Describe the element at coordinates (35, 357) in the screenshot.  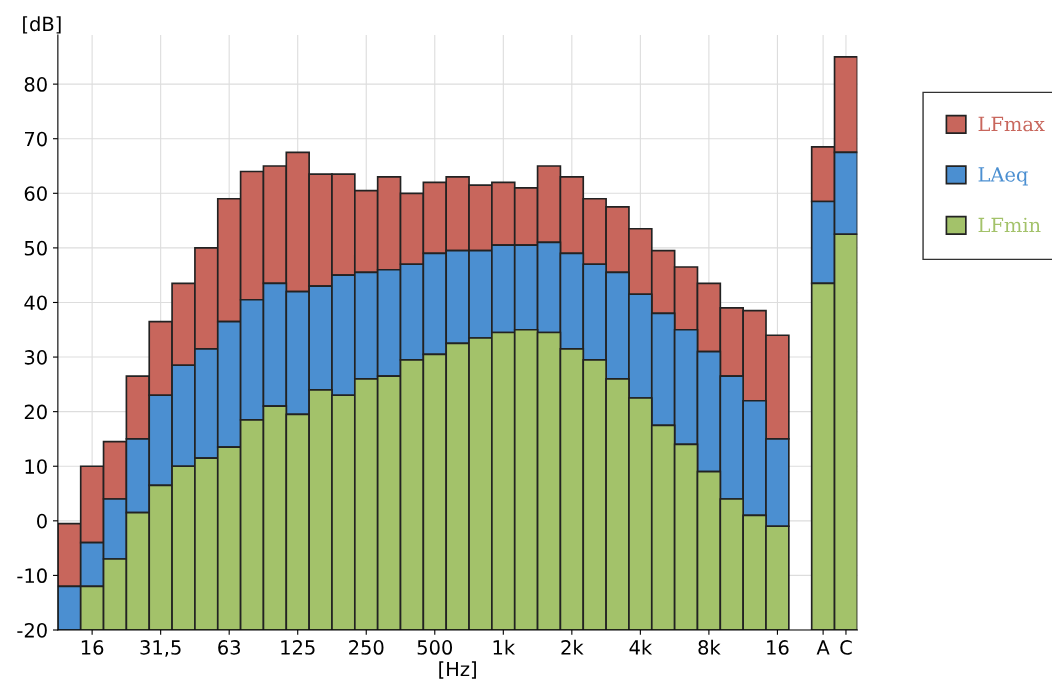
I see `y-tick-label: 30` at that location.